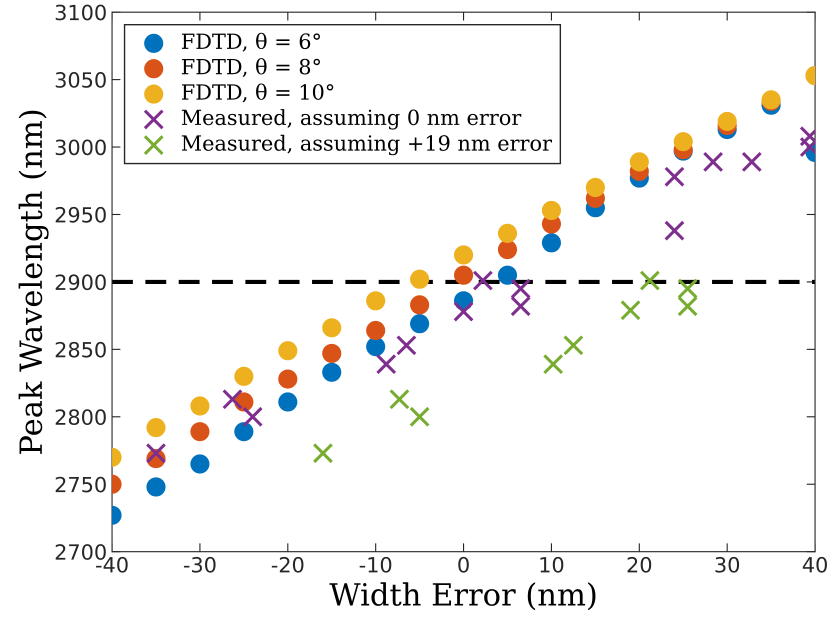 This screenshot has width=830, height=640. I want to click on x-tick-label: -20, so click(288, 564).